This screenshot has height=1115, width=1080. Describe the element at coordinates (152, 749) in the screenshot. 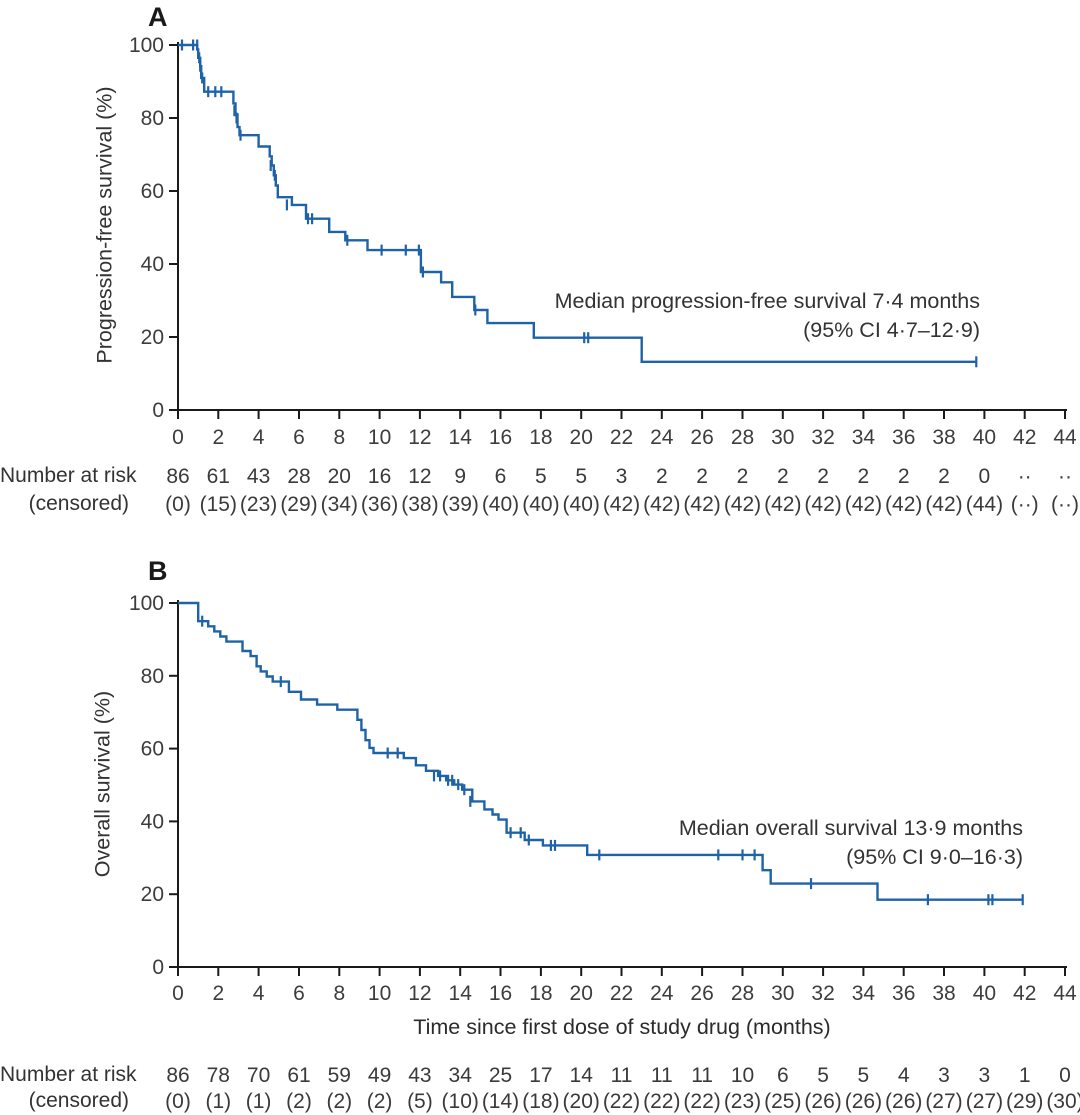

I see `y-tick-label: 60` at that location.